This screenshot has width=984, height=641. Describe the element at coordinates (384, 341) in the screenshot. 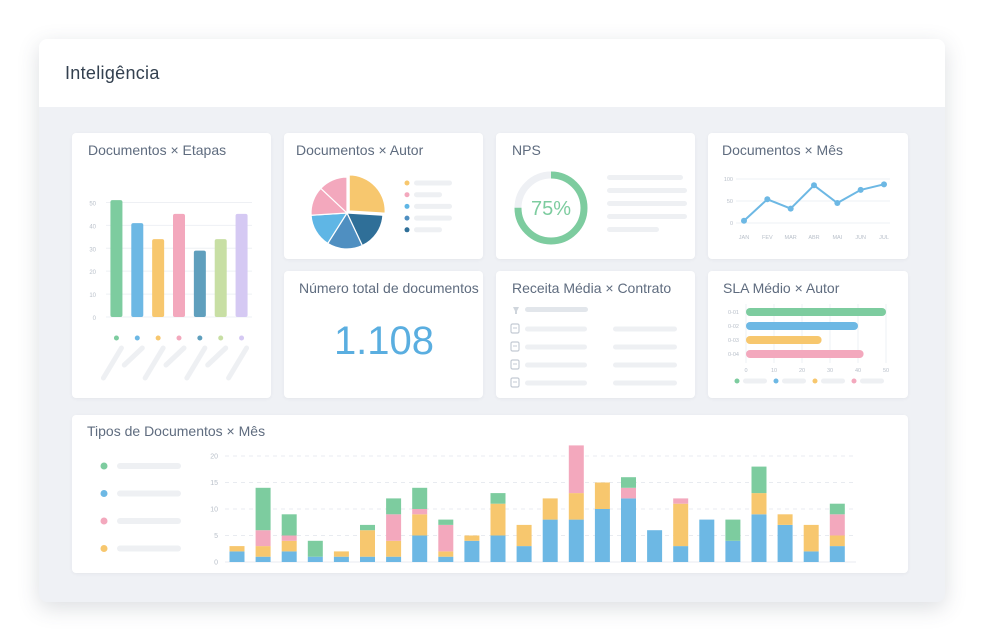

I see `total-value: 1.108` at that location.